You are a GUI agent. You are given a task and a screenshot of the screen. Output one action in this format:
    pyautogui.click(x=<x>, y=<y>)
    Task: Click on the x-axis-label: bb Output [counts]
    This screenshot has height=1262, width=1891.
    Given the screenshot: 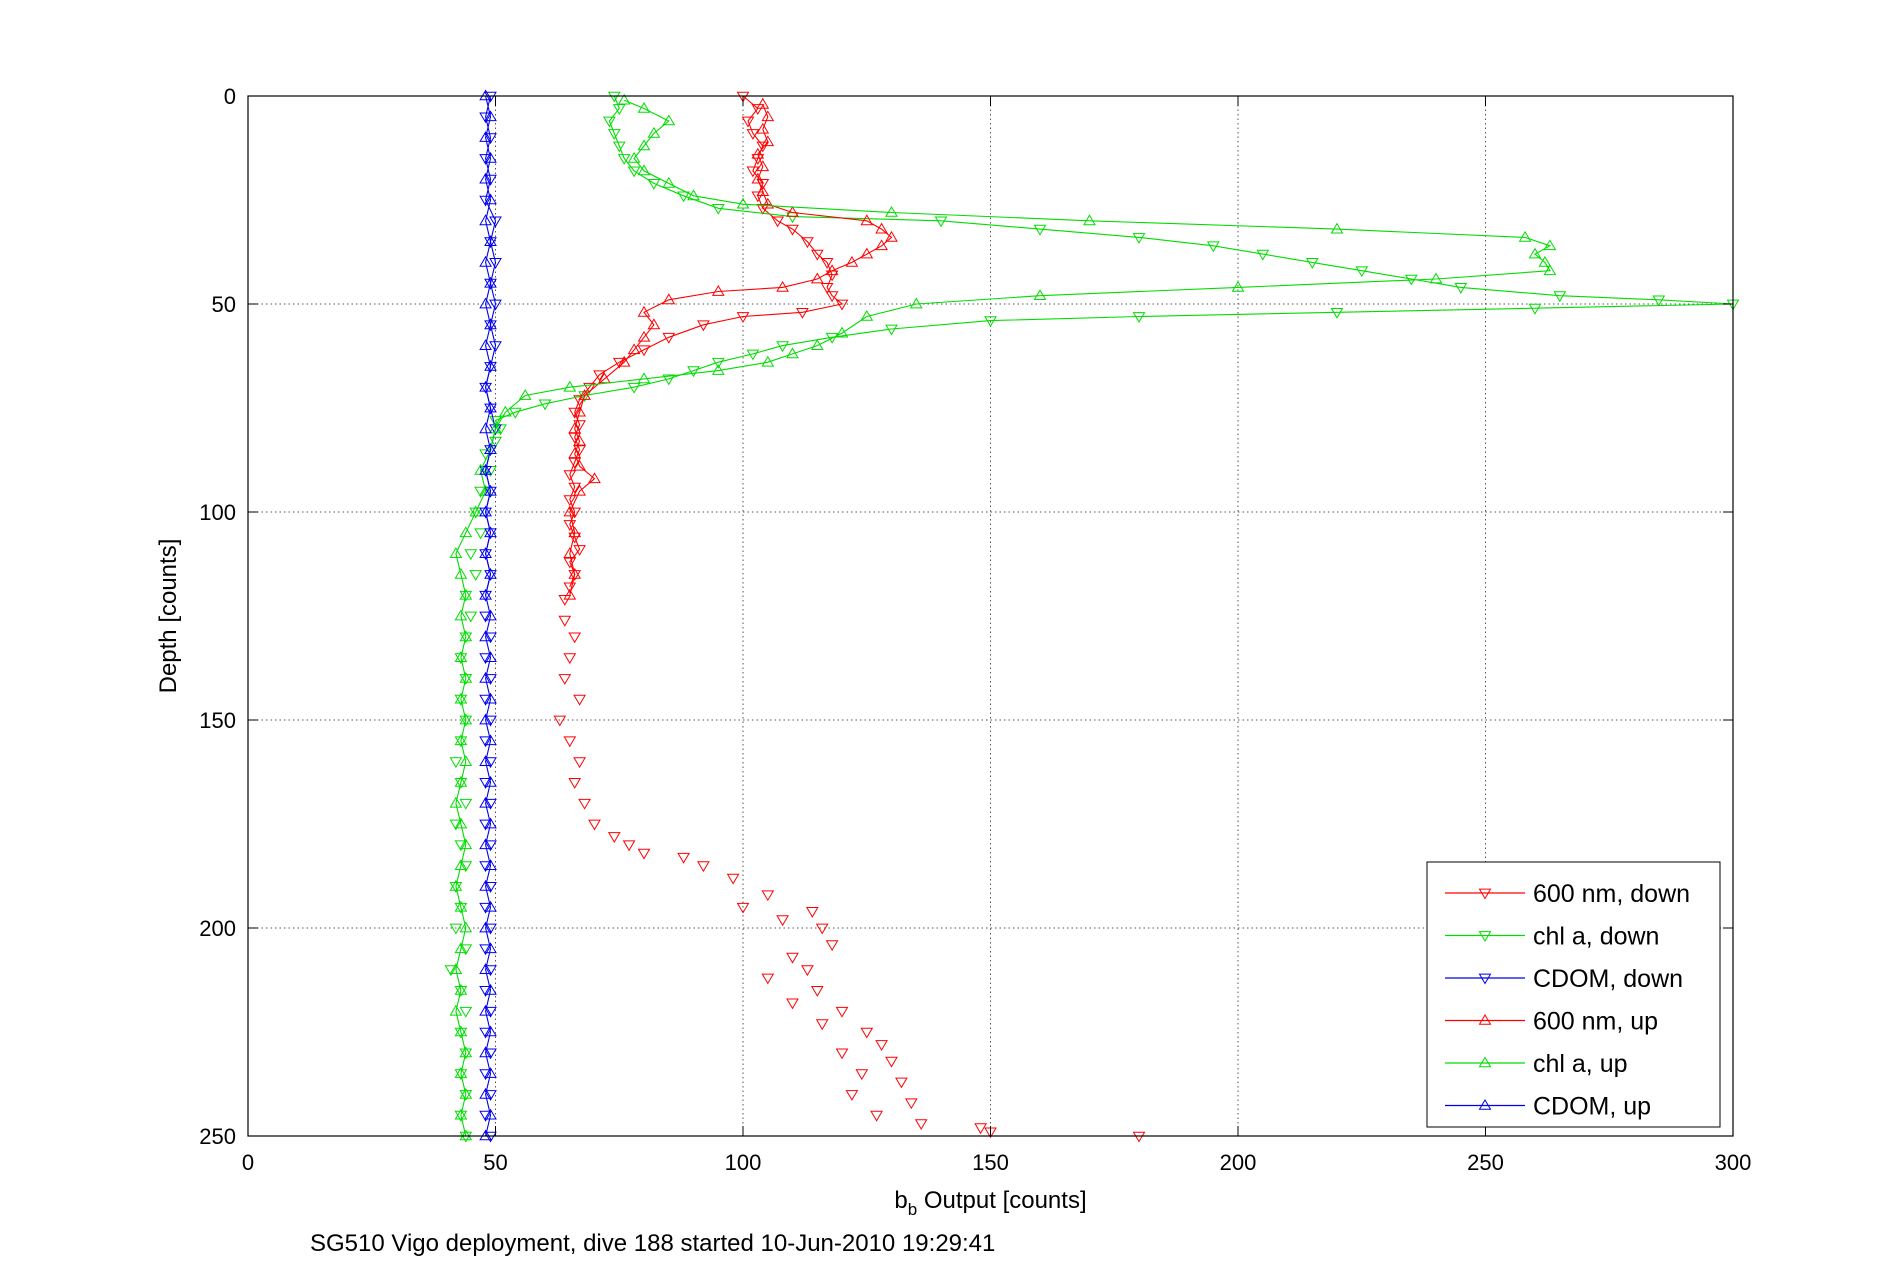 What is the action you would take?
    pyautogui.click(x=990, y=1203)
    